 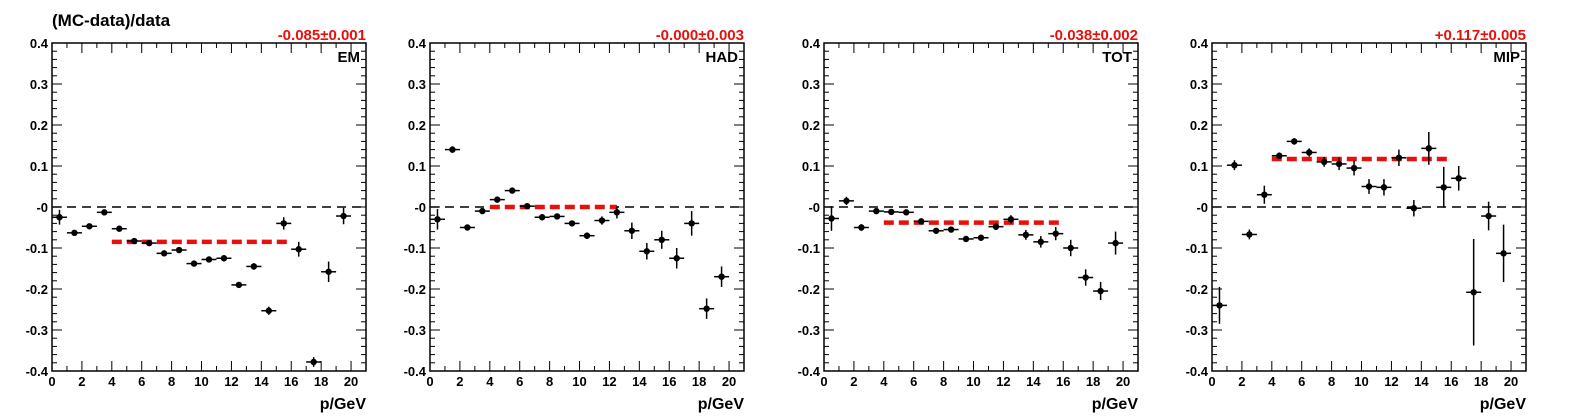 What do you see at coordinates (1094, 35) in the screenshot?
I see `fit-value: -0.038±0.002` at bounding box center [1094, 35].